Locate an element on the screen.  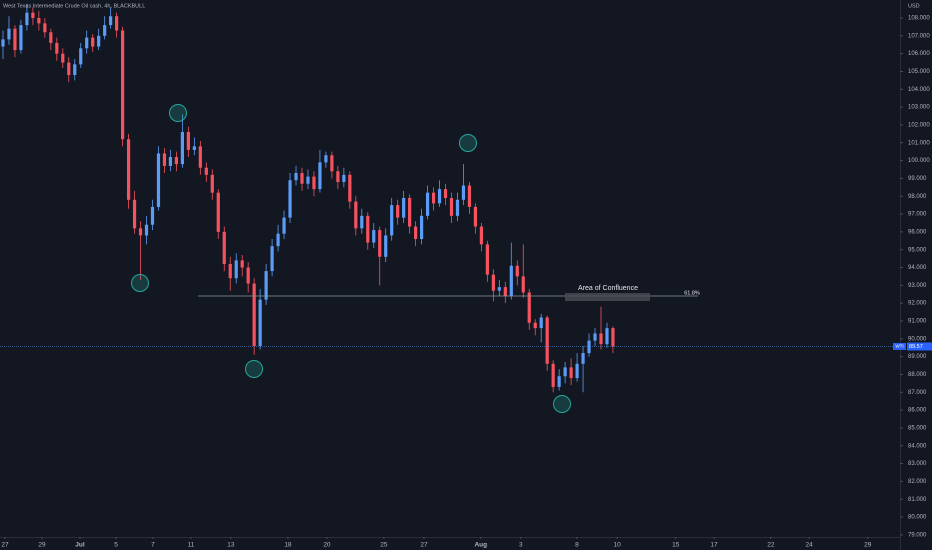
y-tick-label: 100.000 is located at coordinates (919, 161).